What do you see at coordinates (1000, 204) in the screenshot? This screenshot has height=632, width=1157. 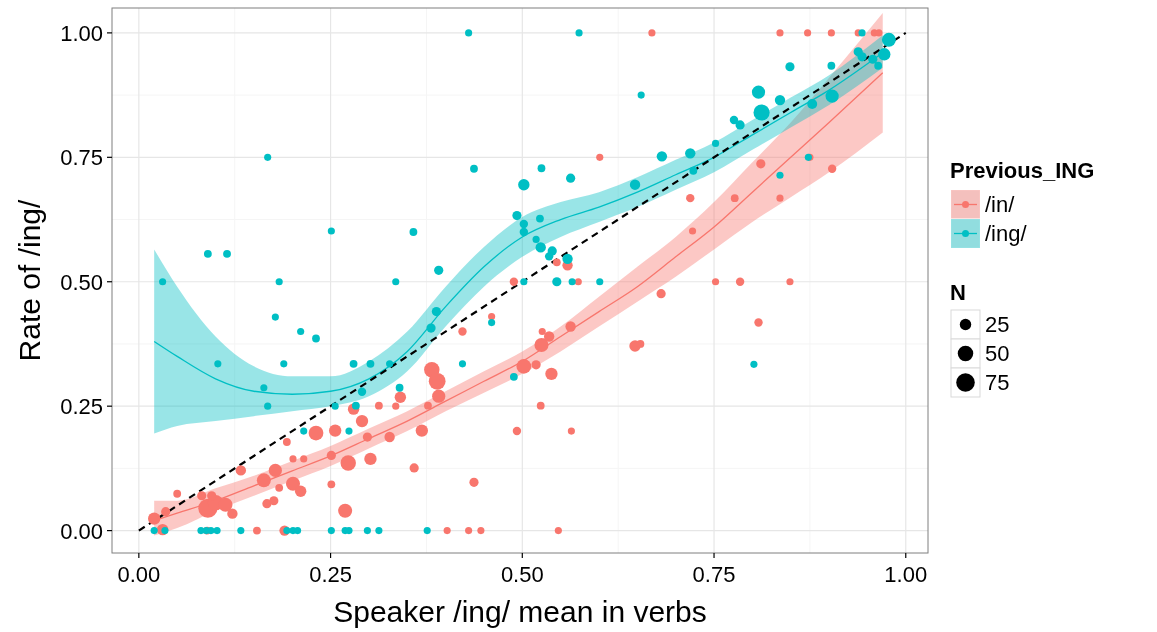 I see `legend-label: /in/` at bounding box center [1000, 204].